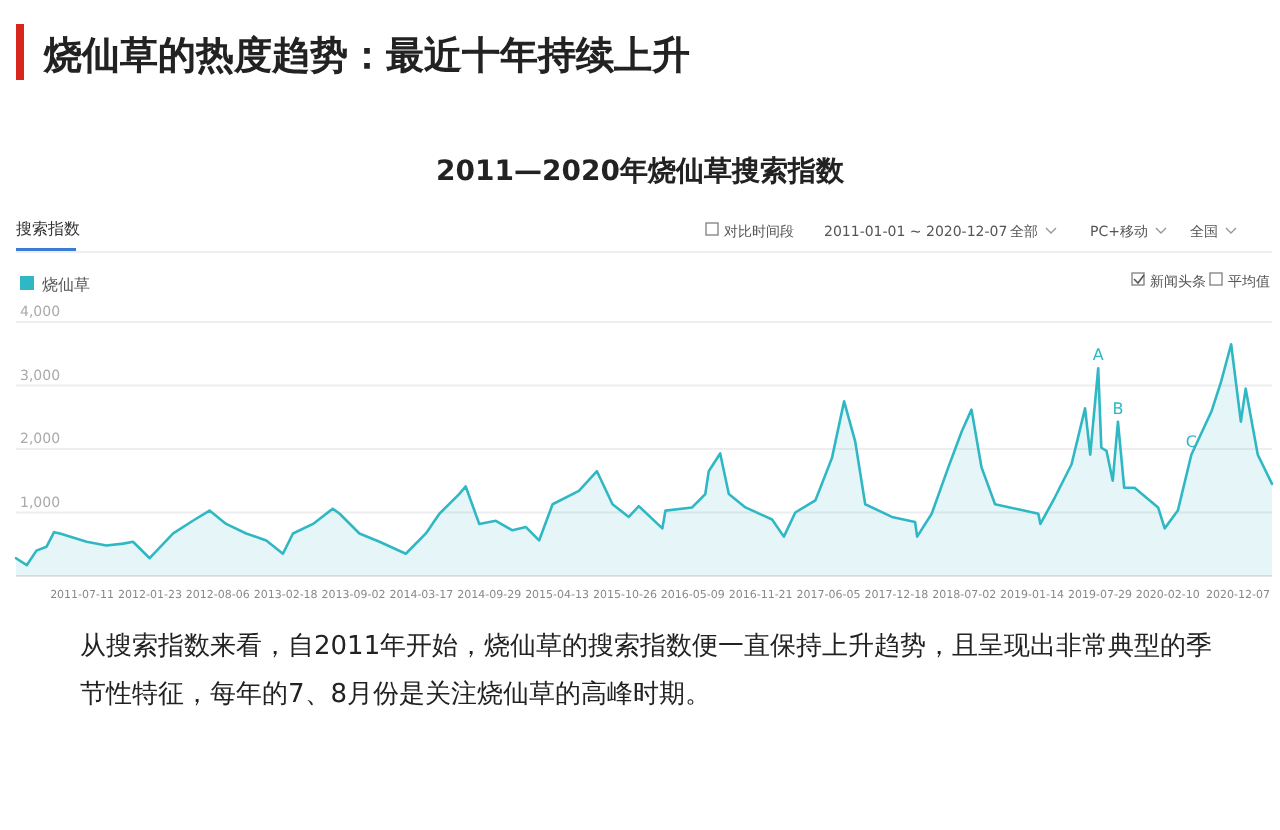 The image size is (1280, 830). I want to click on annotation: B, so click(1118, 408).